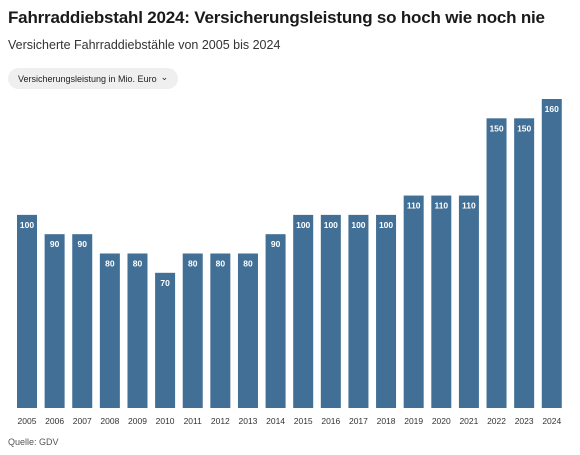 The image size is (580, 455). I want to click on x-tick-label-2024: 2024, so click(551, 421).